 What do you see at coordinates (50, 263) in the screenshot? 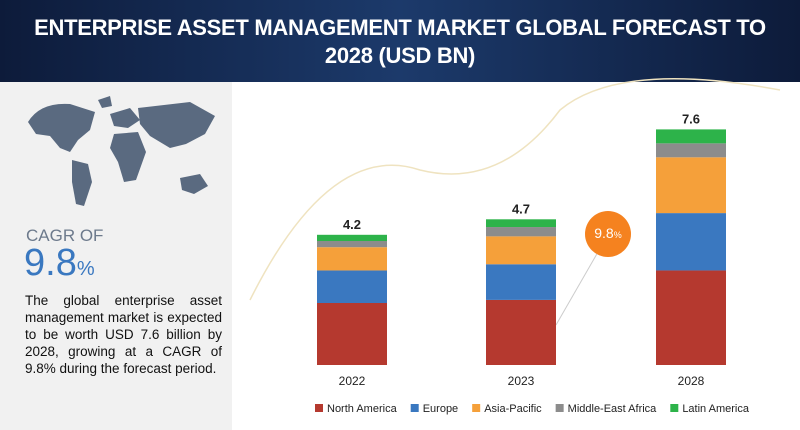
I see `cagr-number: 9.8` at bounding box center [50, 263].